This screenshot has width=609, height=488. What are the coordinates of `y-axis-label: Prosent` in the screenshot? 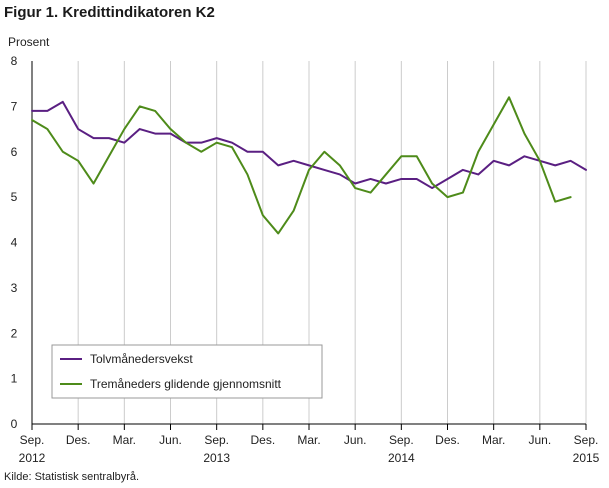 It's located at (29, 42).